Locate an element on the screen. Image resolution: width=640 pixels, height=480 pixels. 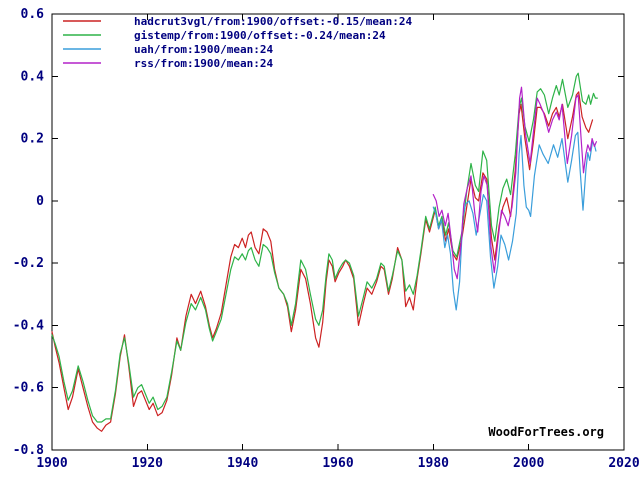
series-line-rss is located at coordinates (515, 183).